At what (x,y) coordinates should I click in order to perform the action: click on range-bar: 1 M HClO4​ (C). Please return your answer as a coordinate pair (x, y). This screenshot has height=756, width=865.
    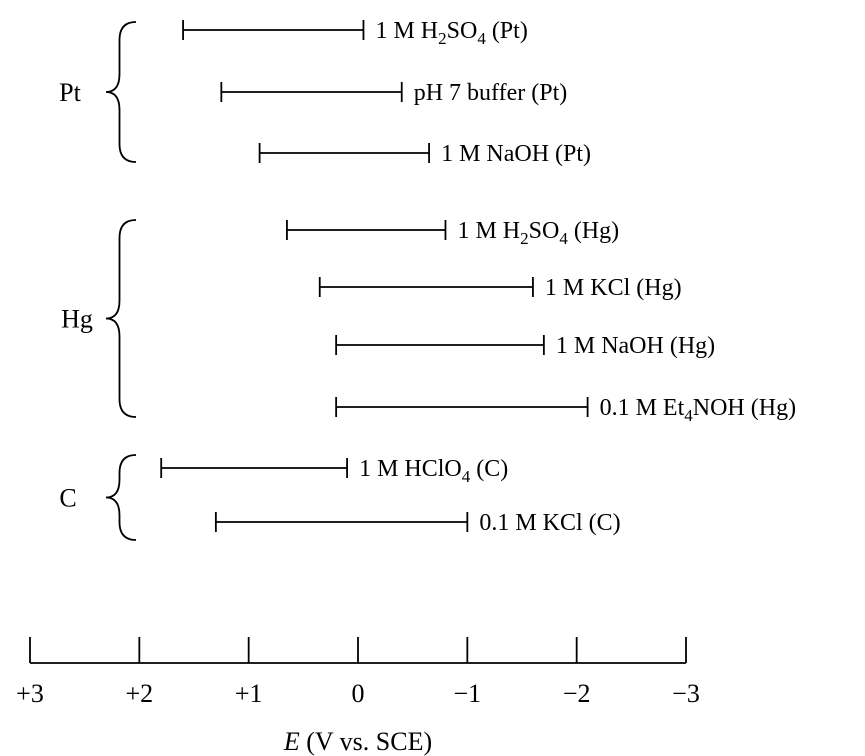
    Looking at the image, I should click on (334, 471).